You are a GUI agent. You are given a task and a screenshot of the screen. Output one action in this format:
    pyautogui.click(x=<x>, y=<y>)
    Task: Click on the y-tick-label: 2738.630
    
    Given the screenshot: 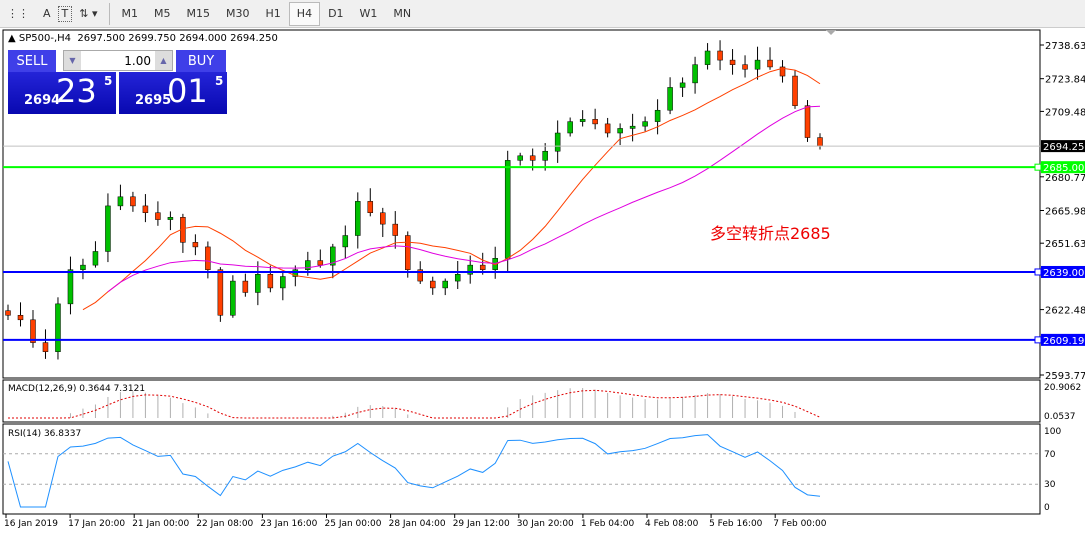 What is the action you would take?
    pyautogui.click(x=1065, y=46)
    